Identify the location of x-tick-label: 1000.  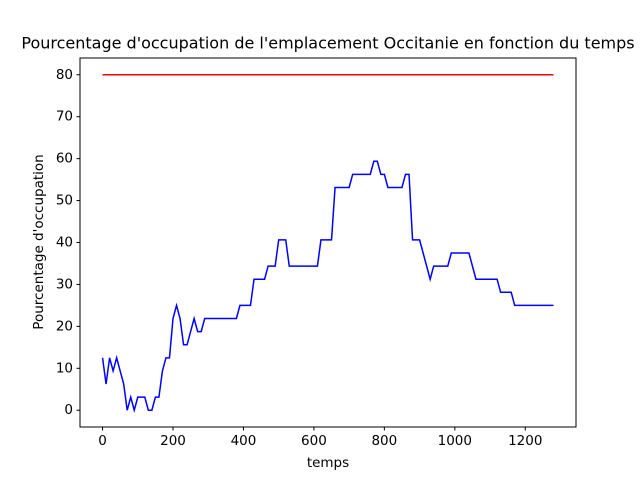
(455, 441).